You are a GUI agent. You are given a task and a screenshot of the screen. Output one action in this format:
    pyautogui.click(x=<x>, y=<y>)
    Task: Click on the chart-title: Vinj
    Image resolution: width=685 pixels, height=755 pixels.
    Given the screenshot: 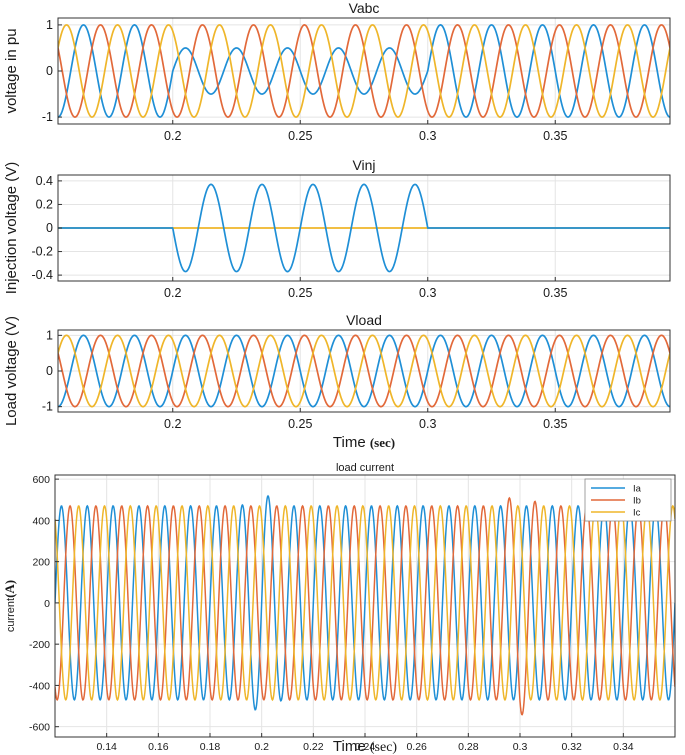 What is the action you would take?
    pyautogui.click(x=363, y=165)
    